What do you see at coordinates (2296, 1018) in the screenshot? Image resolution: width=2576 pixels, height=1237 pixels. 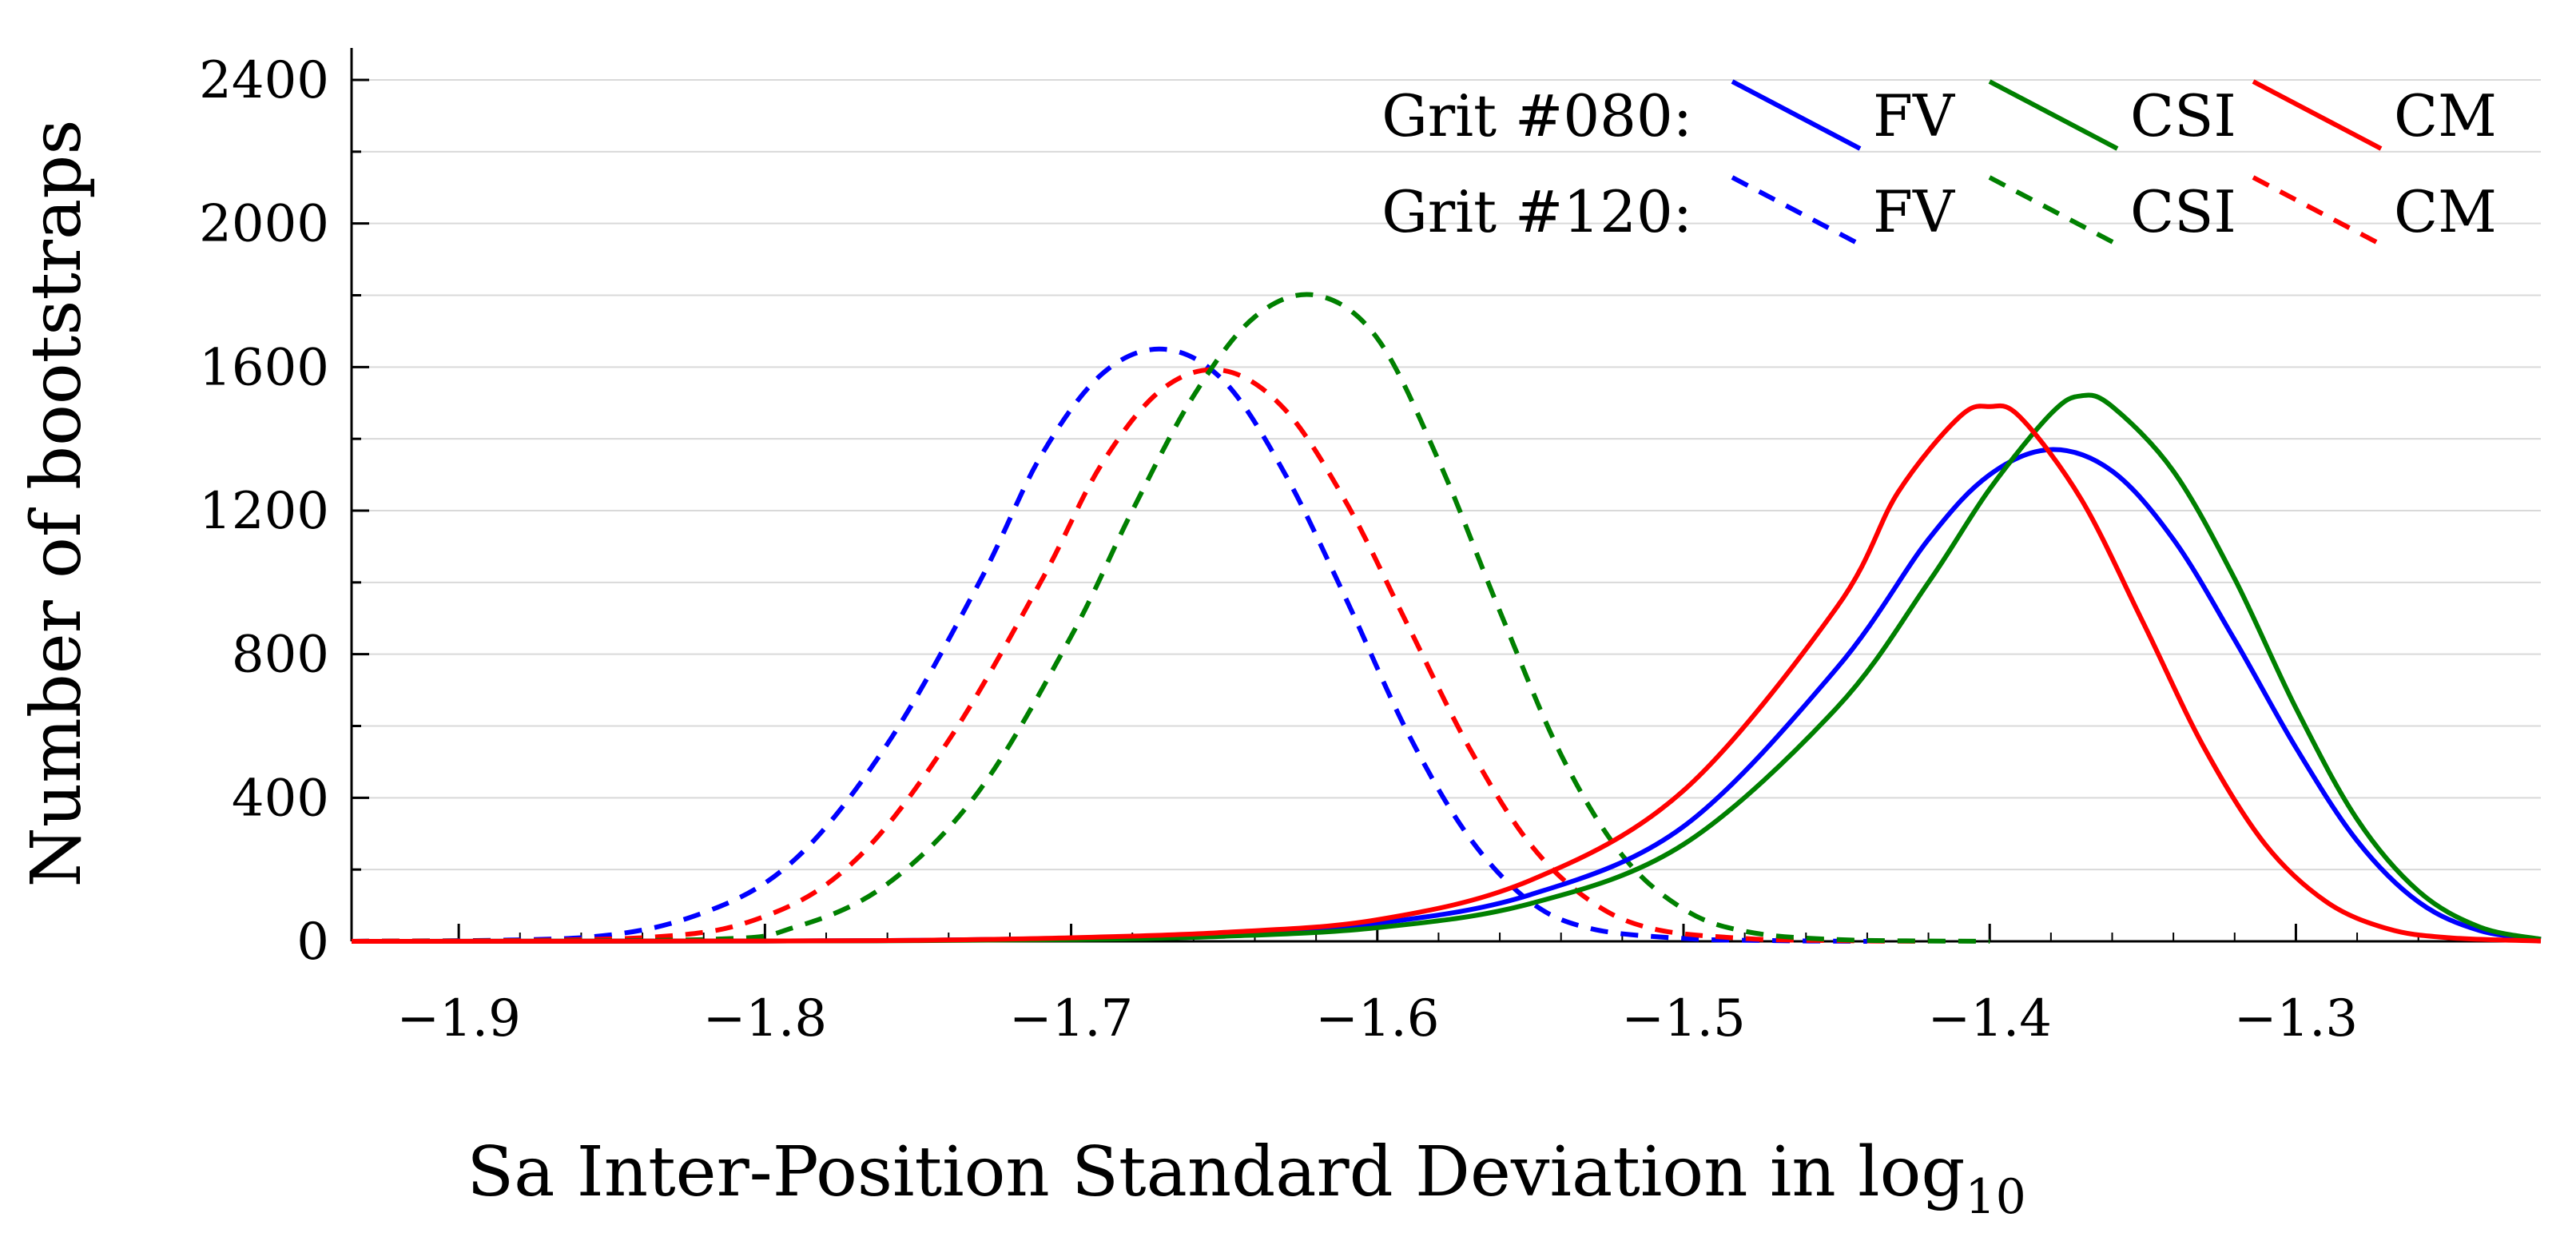 I see `x-tick-label: −1.3` at bounding box center [2296, 1018].